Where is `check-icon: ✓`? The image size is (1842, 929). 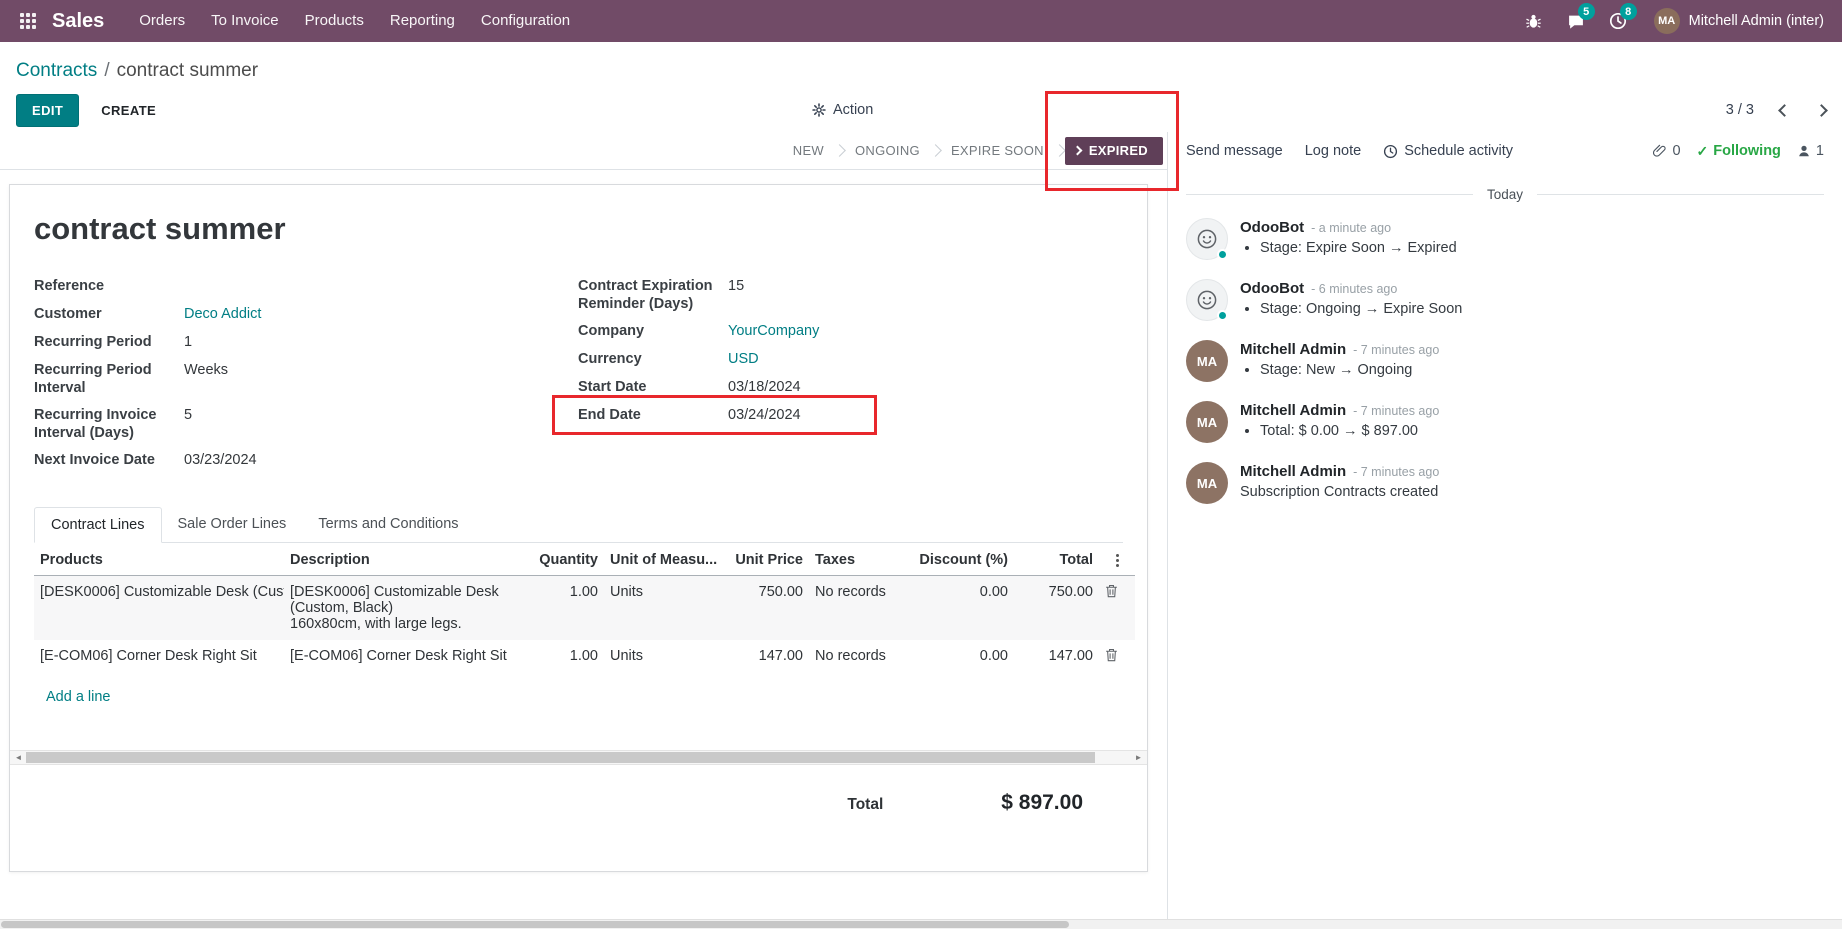 check-icon: ✓ is located at coordinates (1702, 150).